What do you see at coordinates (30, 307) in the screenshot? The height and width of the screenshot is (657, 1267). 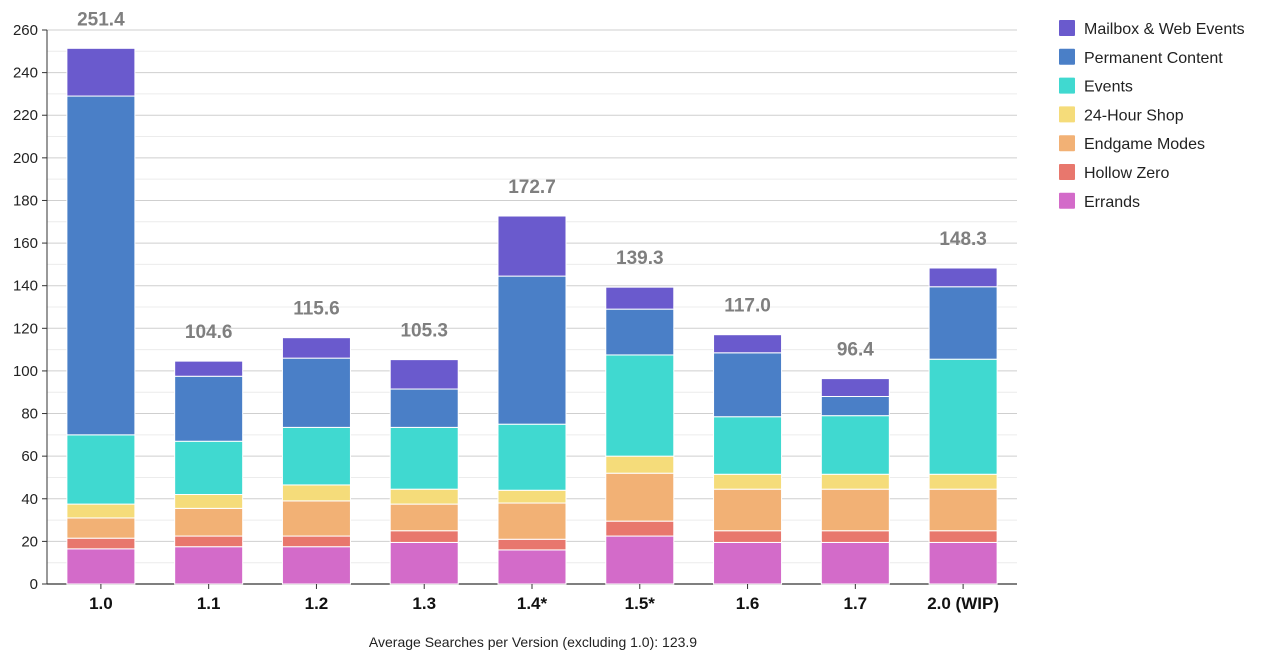 I see `y-axis: 0 20 40 60 80 100 120 140 160 180 200 220 240 260` at bounding box center [30, 307].